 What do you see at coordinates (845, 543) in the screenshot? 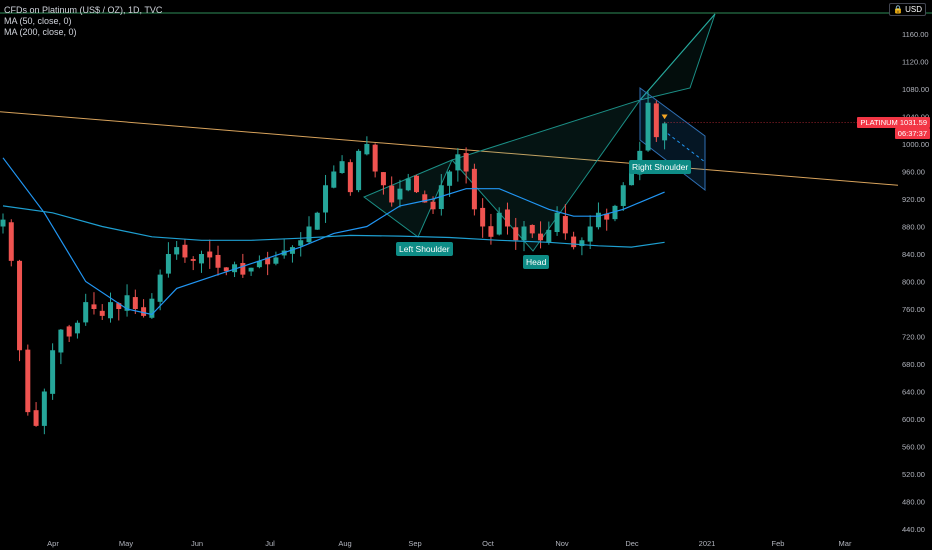
I see `x-tick-label: Mar` at bounding box center [845, 543].